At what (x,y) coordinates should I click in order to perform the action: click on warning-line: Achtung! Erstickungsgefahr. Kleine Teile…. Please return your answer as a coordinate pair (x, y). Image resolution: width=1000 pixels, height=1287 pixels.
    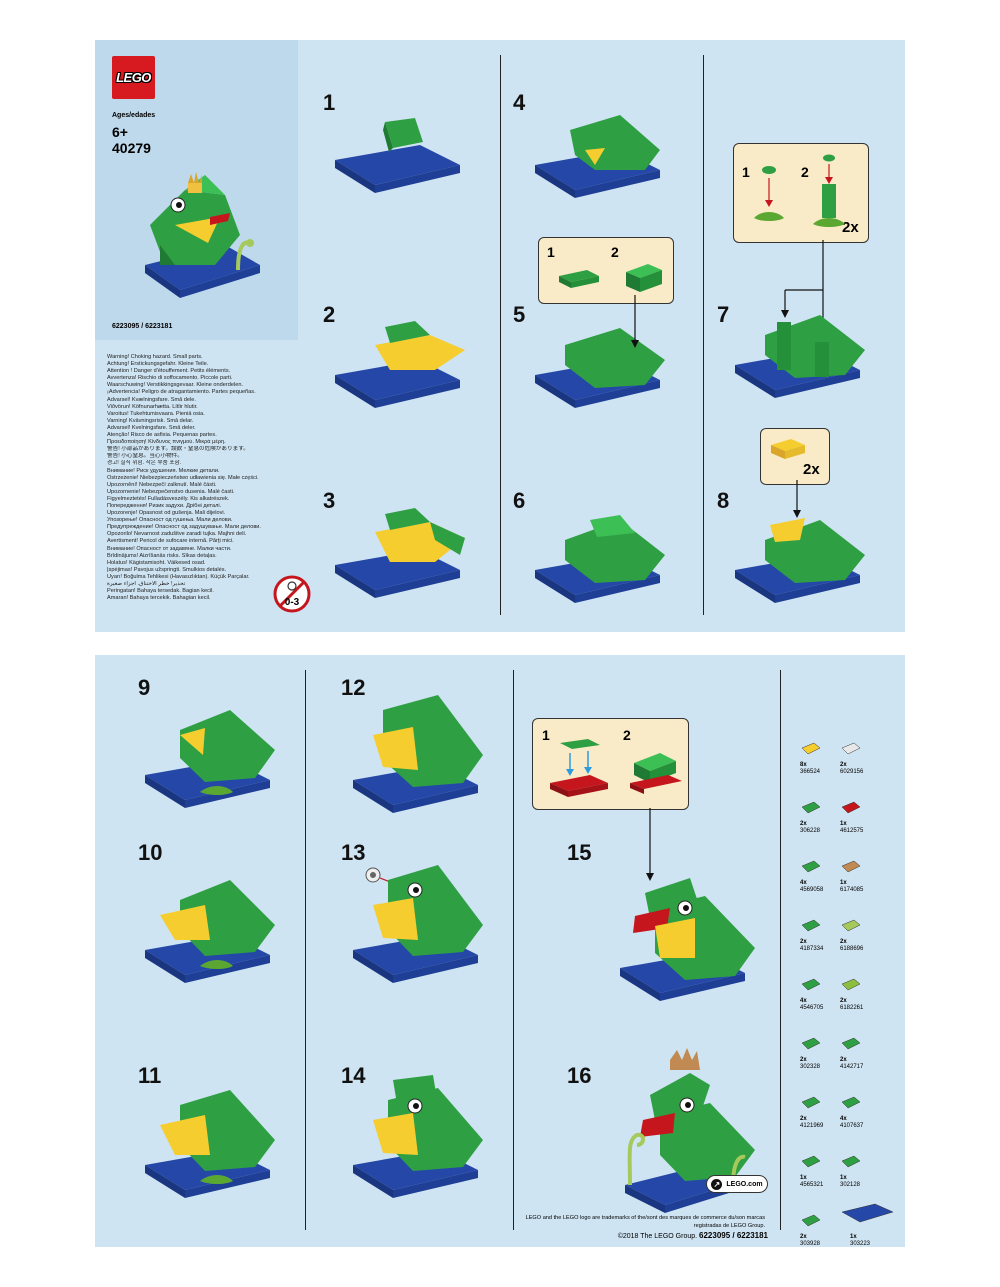
    Looking at the image, I should click on (158, 364).